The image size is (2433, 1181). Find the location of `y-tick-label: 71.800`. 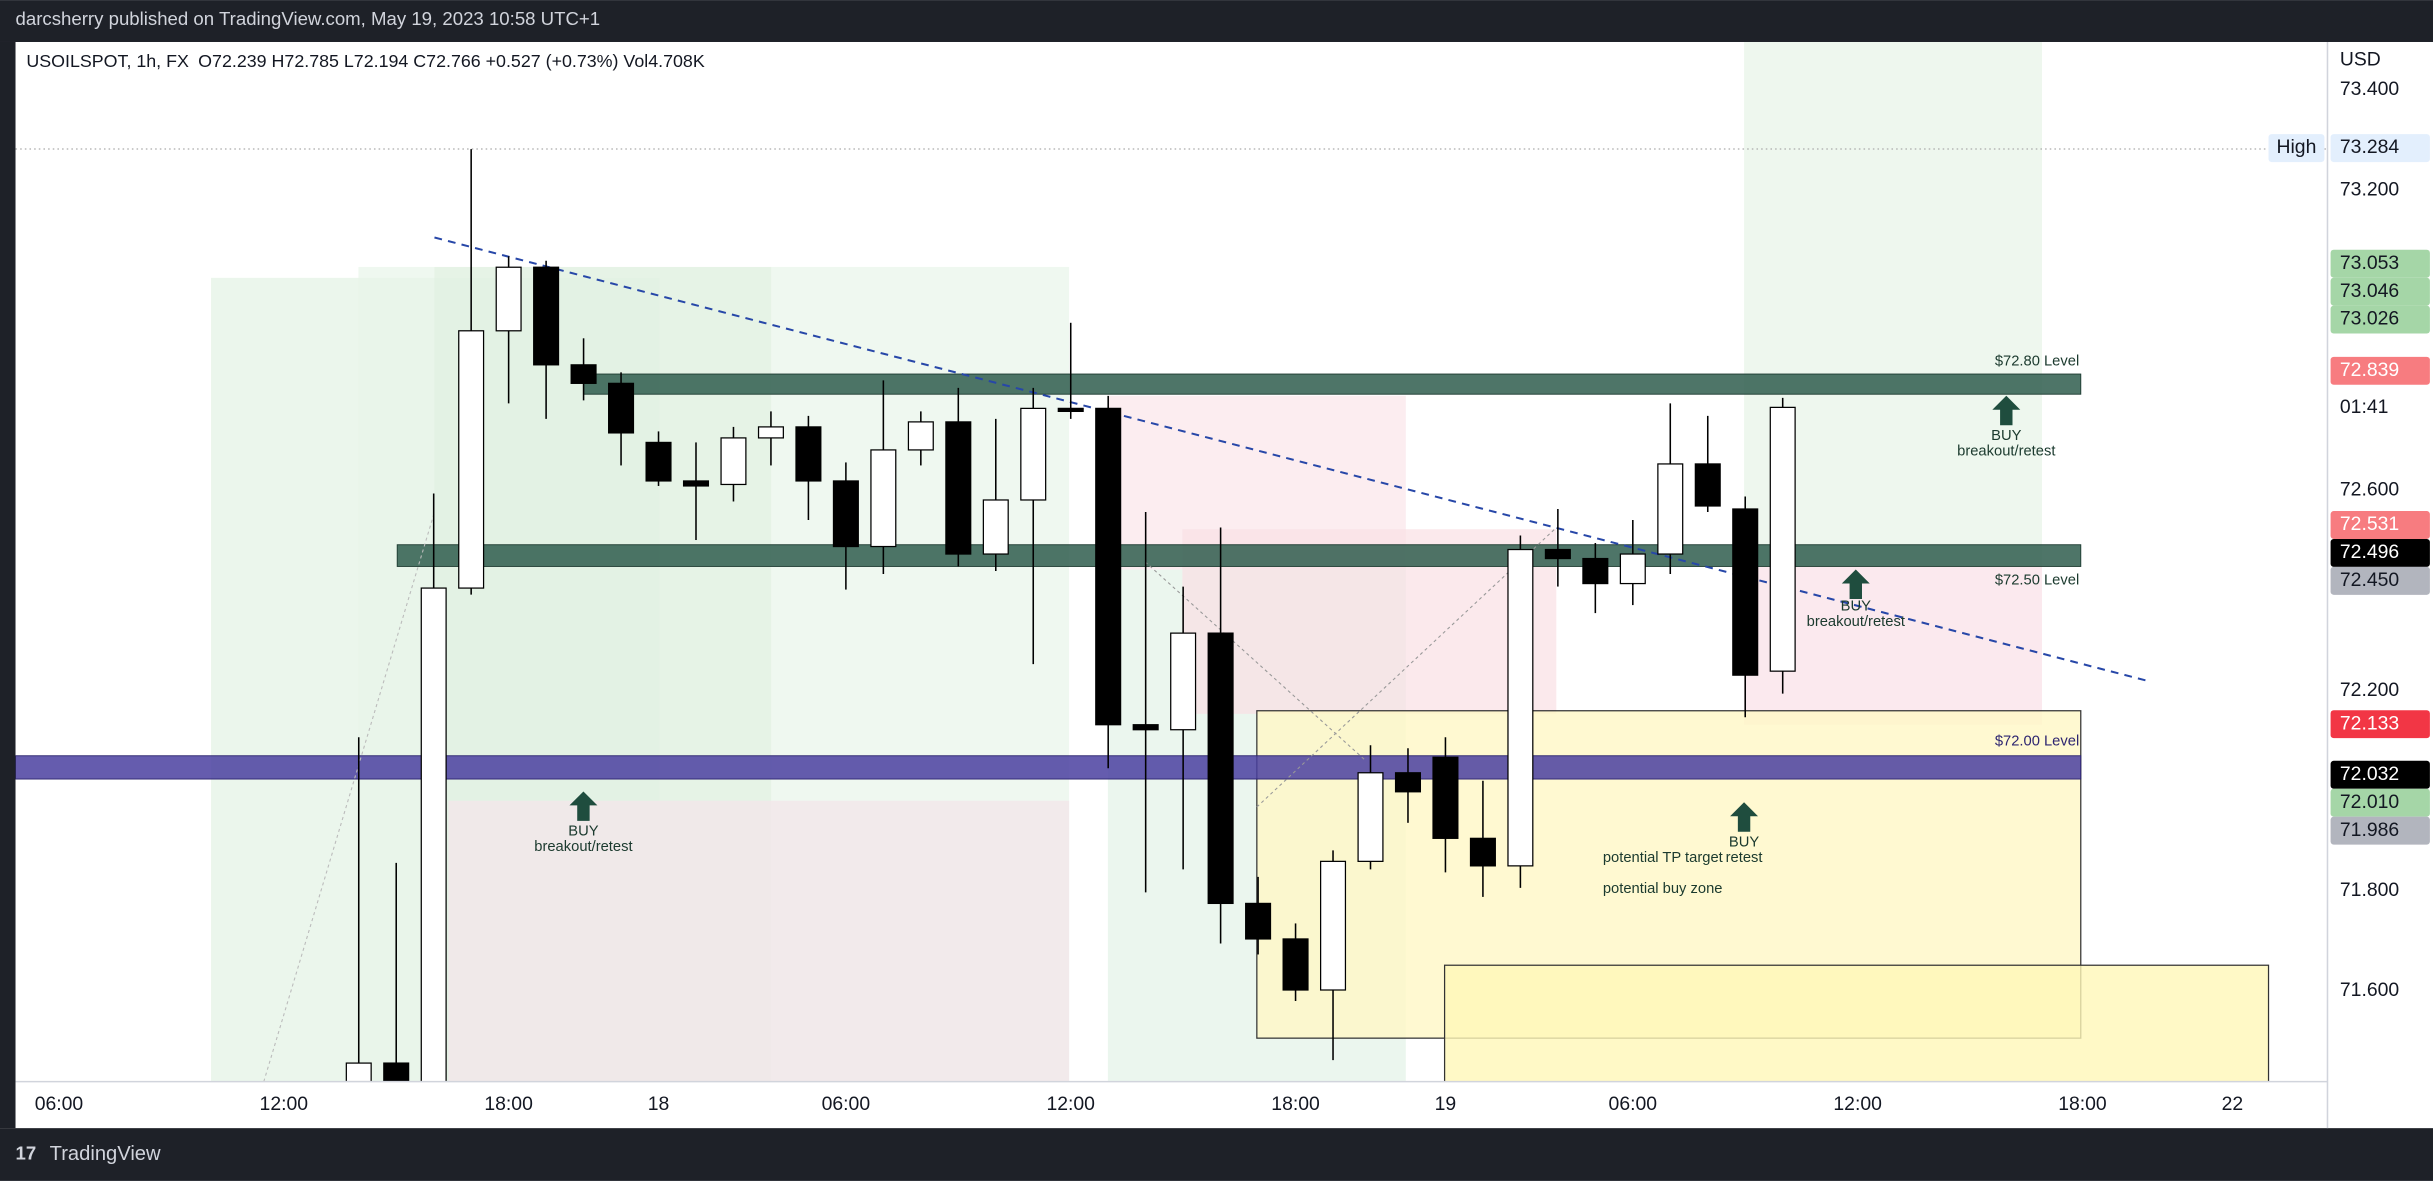

y-tick-label: 71.800 is located at coordinates (2369, 890).